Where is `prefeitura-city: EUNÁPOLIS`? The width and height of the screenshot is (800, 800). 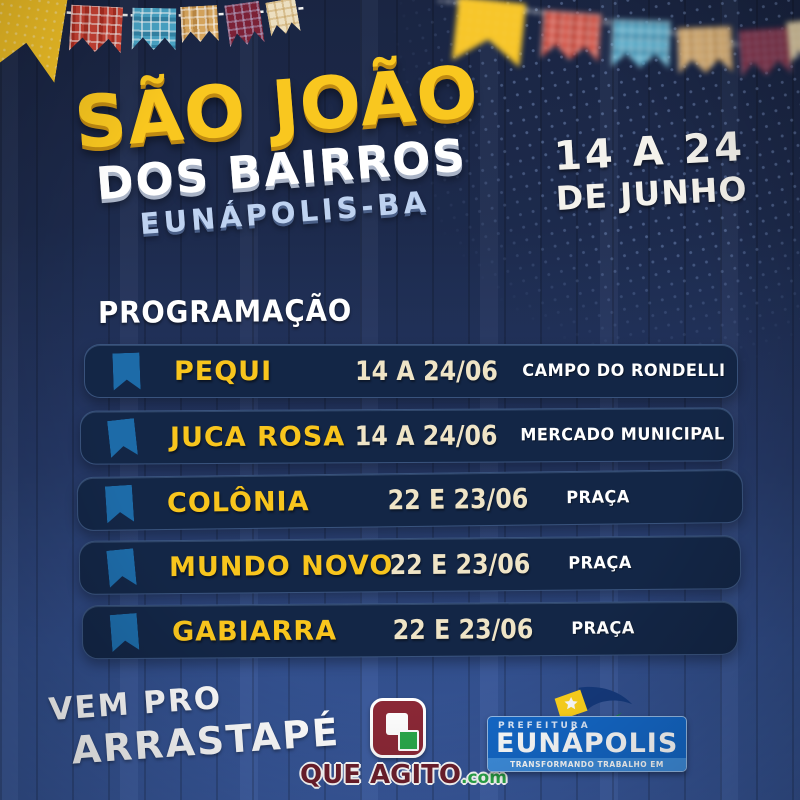 prefeitura-city: EUNÁPOLIS is located at coordinates (587, 743).